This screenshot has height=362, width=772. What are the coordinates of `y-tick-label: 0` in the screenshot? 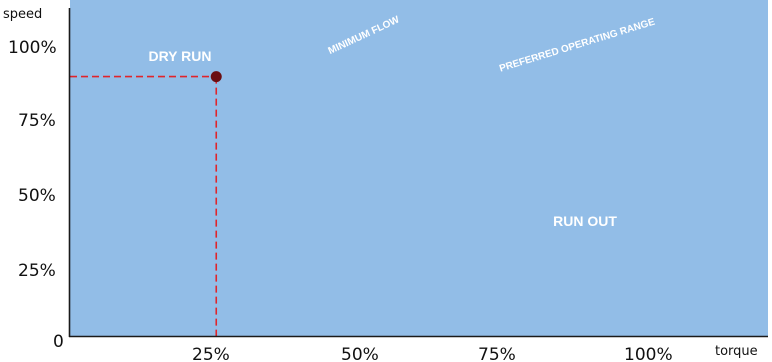 It's located at (58, 342).